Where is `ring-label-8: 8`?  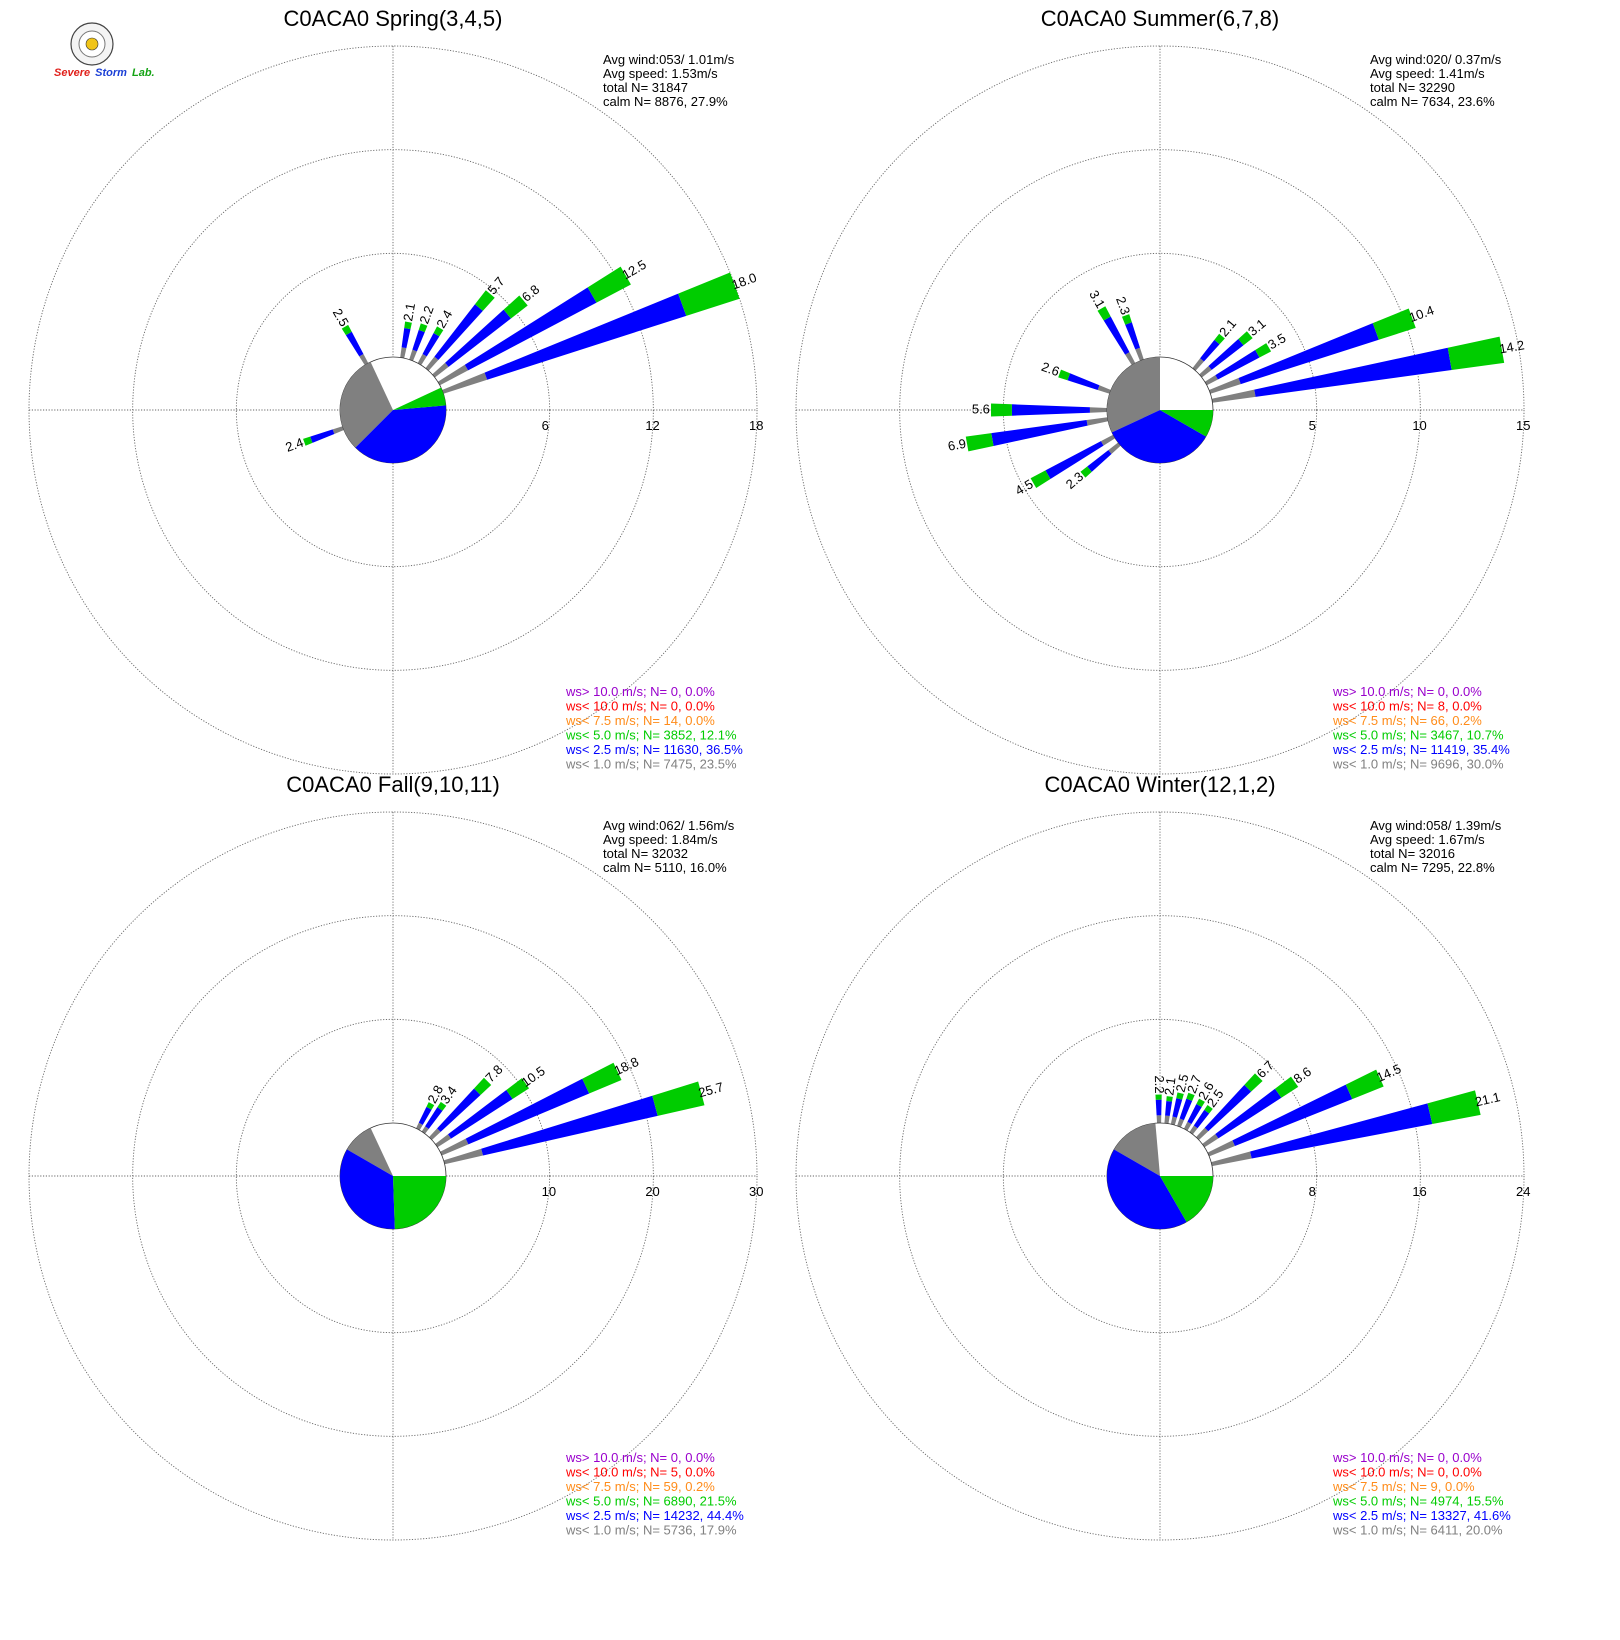
ring-label-8: 8 is located at coordinates (1312, 1191).